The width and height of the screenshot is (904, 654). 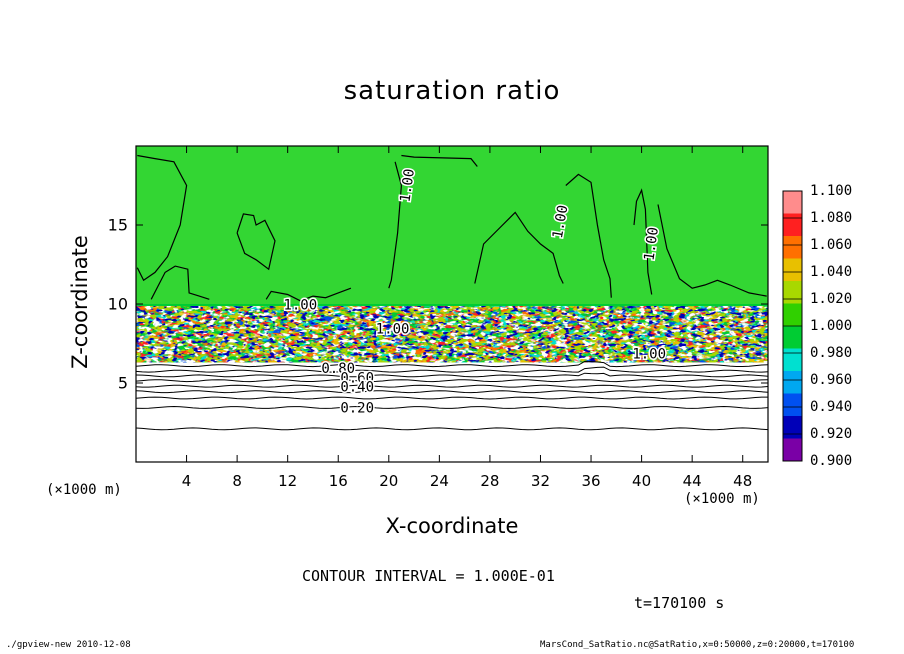 I want to click on x-tick-label: 16, so click(x=338, y=481).